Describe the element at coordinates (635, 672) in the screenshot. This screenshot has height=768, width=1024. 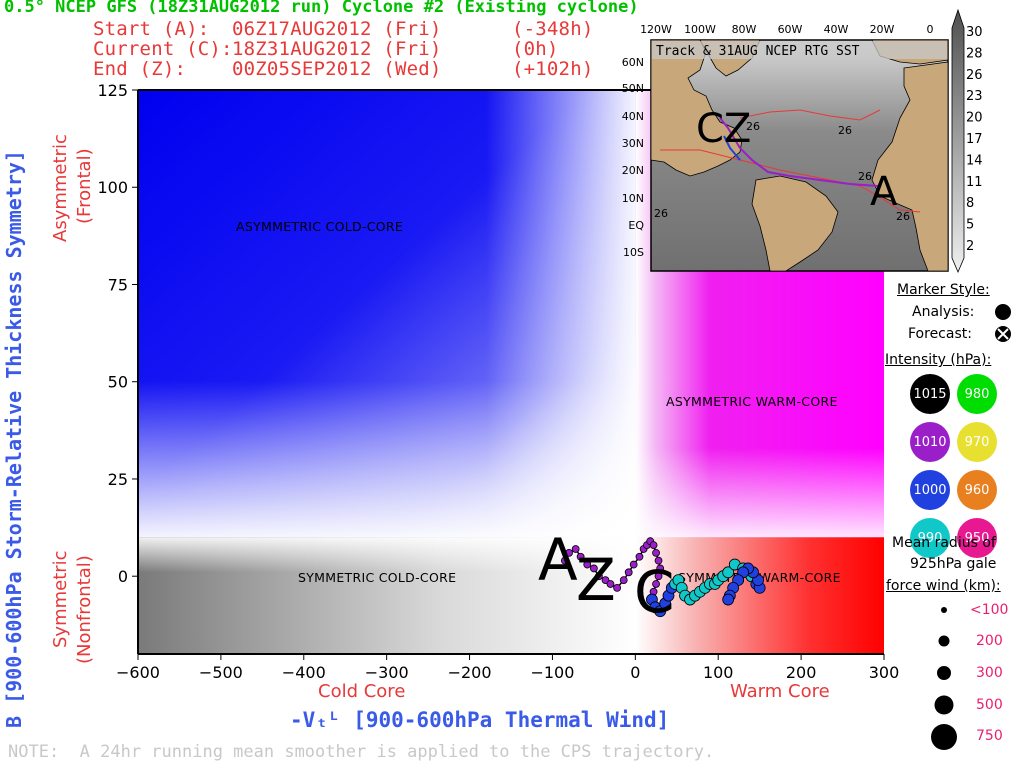
I see `x-tick-label: 0` at that location.